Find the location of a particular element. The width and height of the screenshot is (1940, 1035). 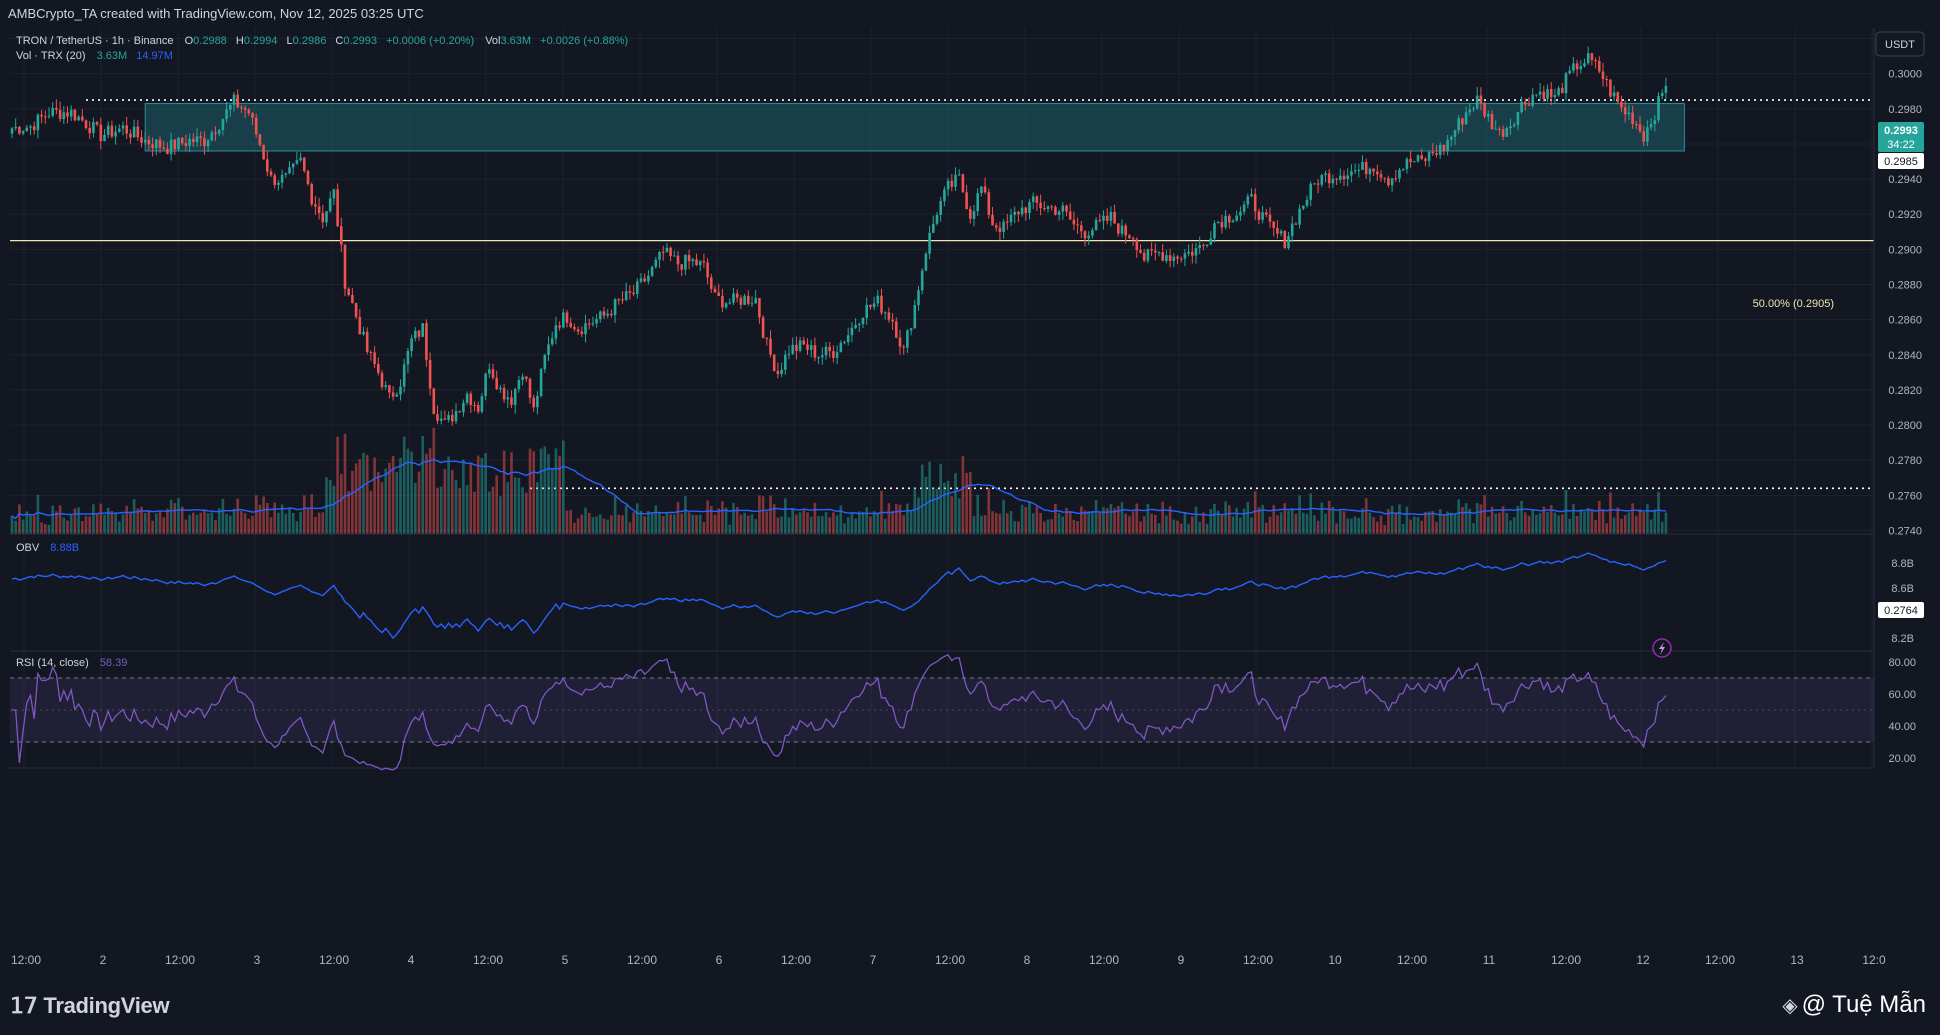

rsi-tick-label: 80.00 is located at coordinates (1902, 663).